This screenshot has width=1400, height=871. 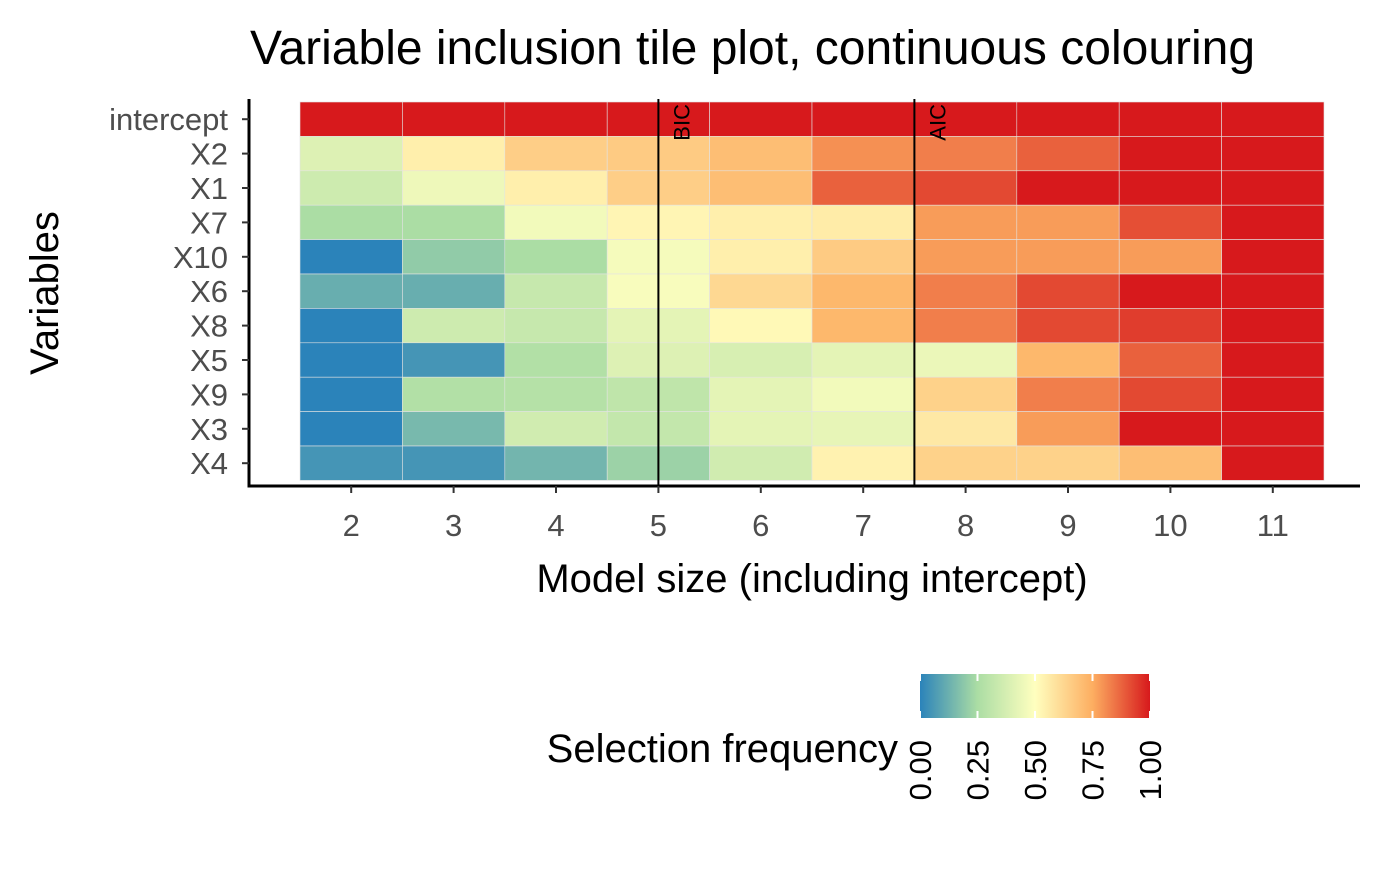 What do you see at coordinates (209, 326) in the screenshot?
I see `y-tick-label-x8: X8` at bounding box center [209, 326].